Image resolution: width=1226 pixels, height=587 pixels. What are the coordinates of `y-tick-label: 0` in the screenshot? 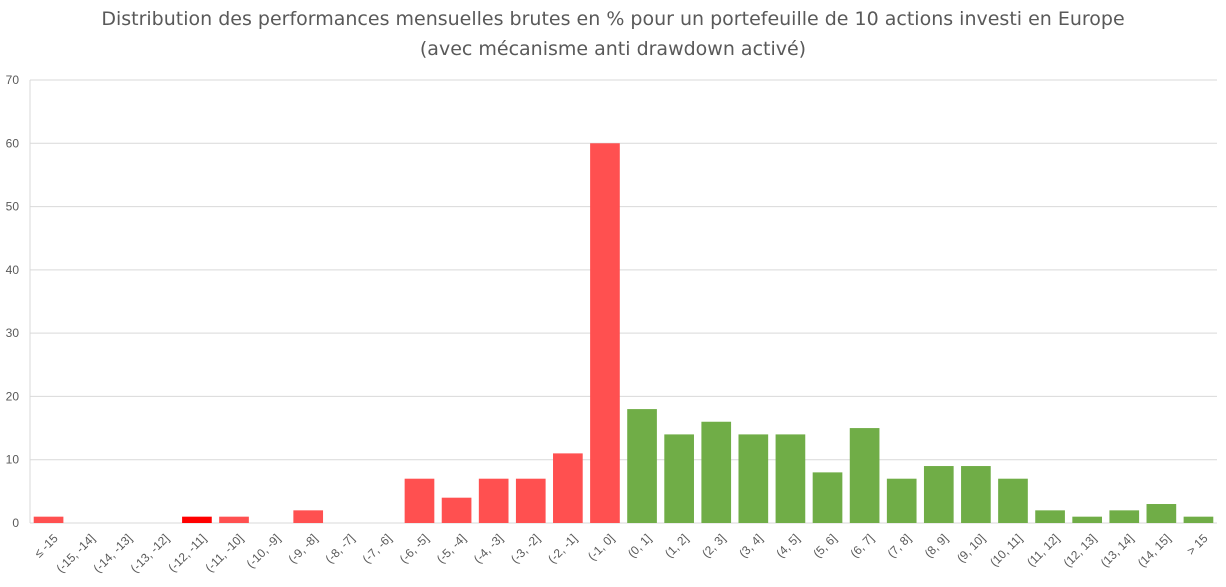 It's located at (15, 523).